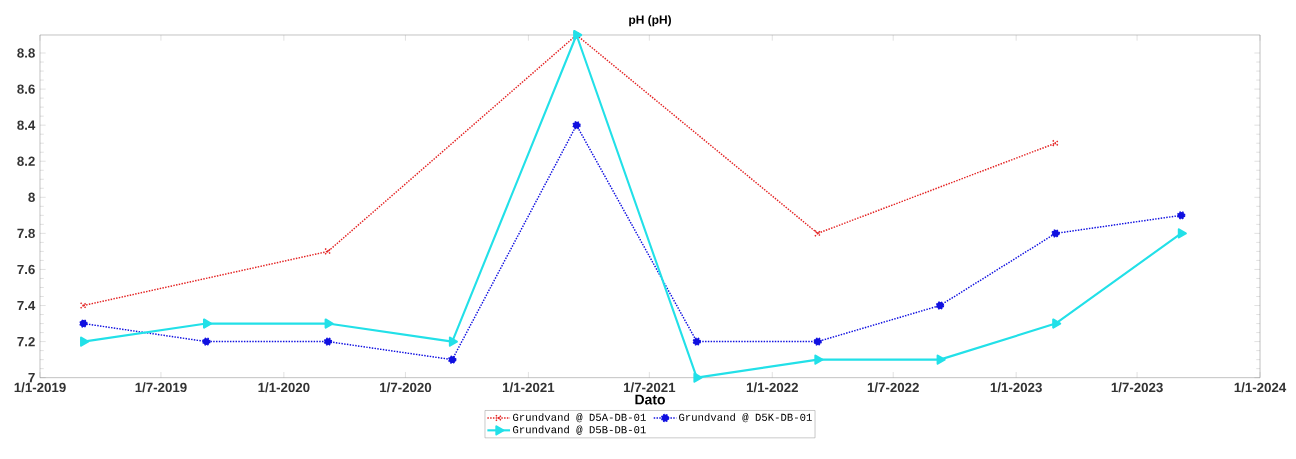 This screenshot has width=1296, height=459. What do you see at coordinates (40, 387) in the screenshot?
I see `x-tick-label: 1/1-2019` at bounding box center [40, 387].